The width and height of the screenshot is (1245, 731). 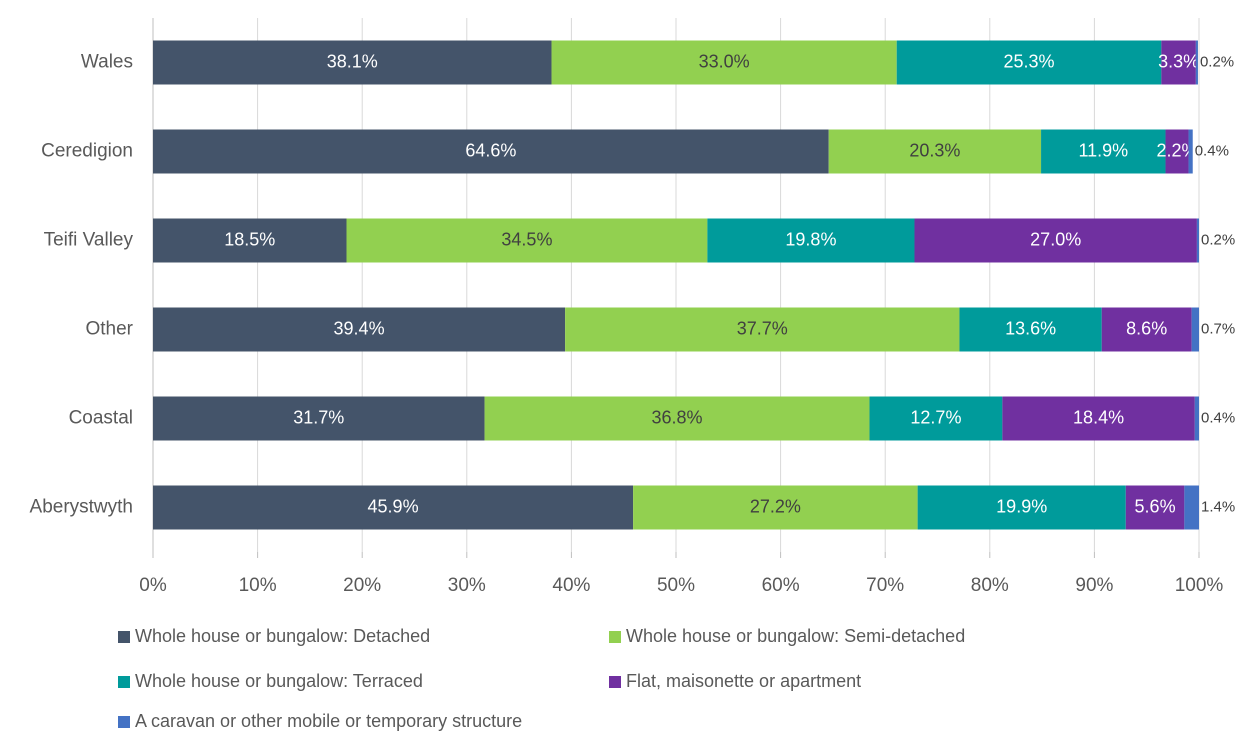 I want to click on data-label: 20.3%, so click(x=934, y=150).